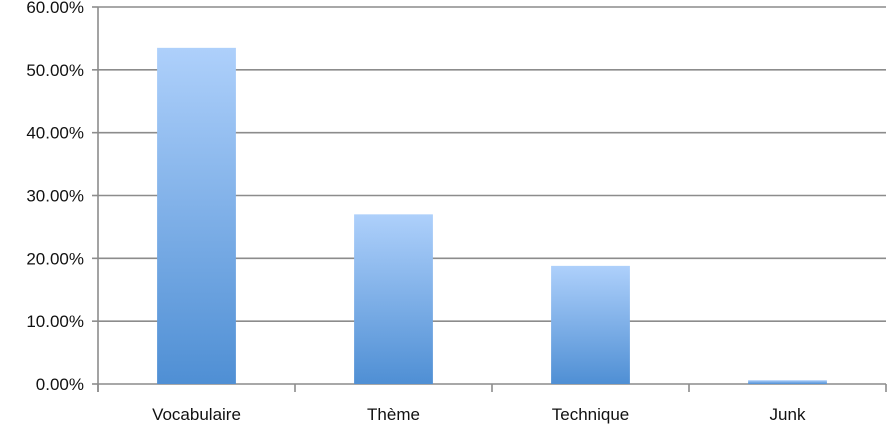 The image size is (891, 431). I want to click on x-tick-labels: Vocabulaire Thème Technique Junk, so click(479, 414).